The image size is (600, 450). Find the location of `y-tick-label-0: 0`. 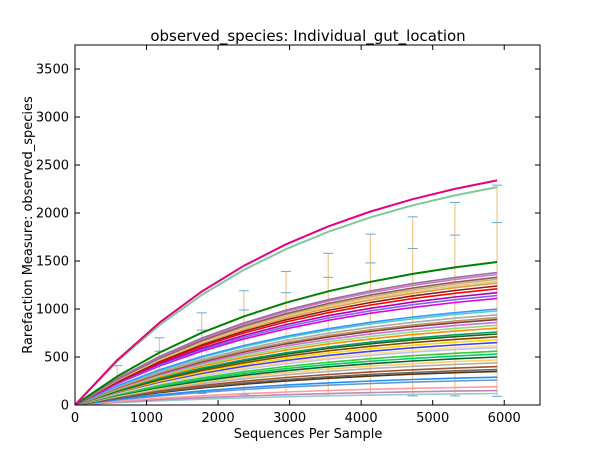

y-tick-label-0: 0 is located at coordinates (65, 406).